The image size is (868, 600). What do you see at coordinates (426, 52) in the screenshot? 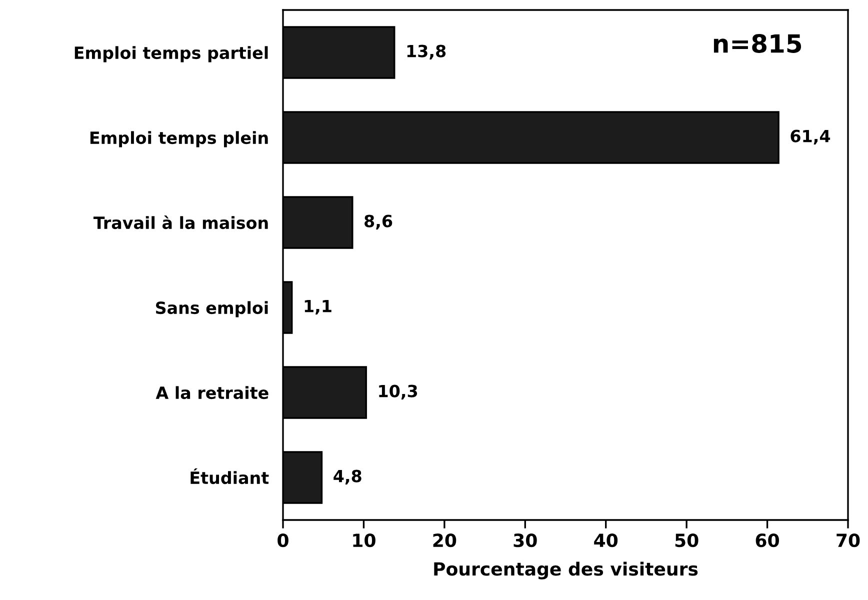
I see `data-label: 13,8` at bounding box center [426, 52].